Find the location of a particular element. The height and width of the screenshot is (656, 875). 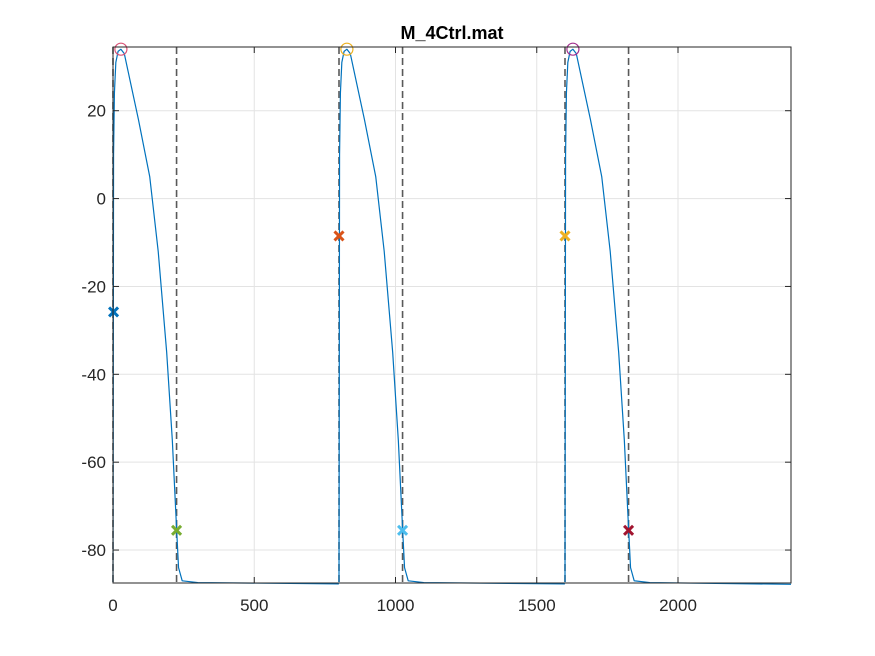

y-tick-label: -80 is located at coordinates (93, 550).